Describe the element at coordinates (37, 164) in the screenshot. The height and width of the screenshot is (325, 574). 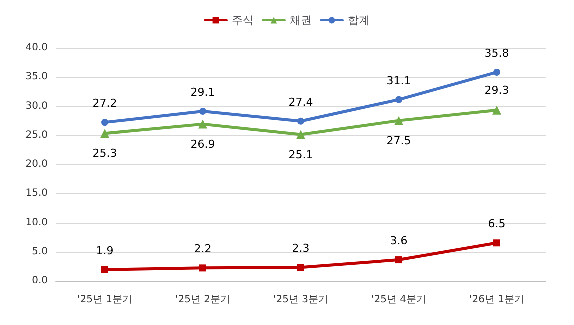
I see `y-tick-label: 20.0` at that location.